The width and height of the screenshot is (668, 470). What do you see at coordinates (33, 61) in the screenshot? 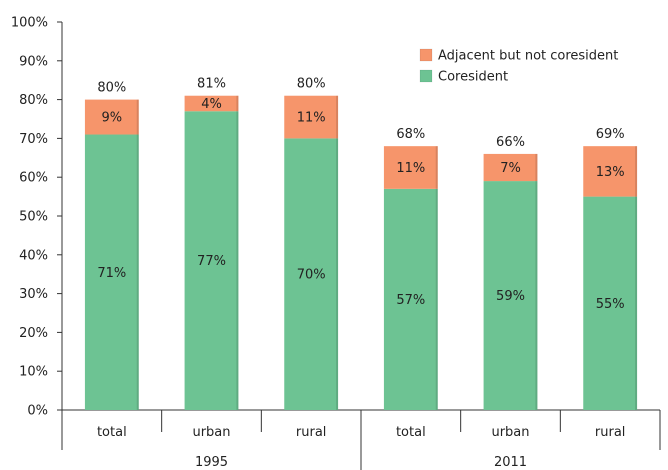
I see `y-tick-label: 90%` at bounding box center [33, 61].